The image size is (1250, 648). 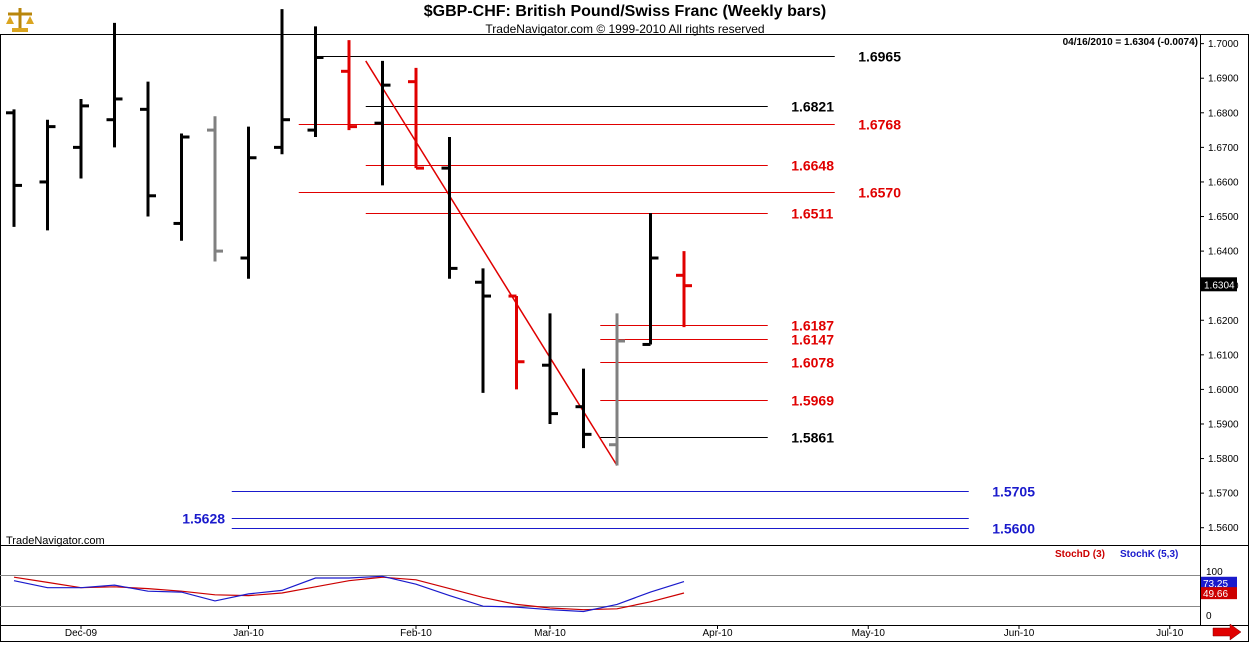 I want to click on level-label: 1.5705, so click(x=1013, y=492).